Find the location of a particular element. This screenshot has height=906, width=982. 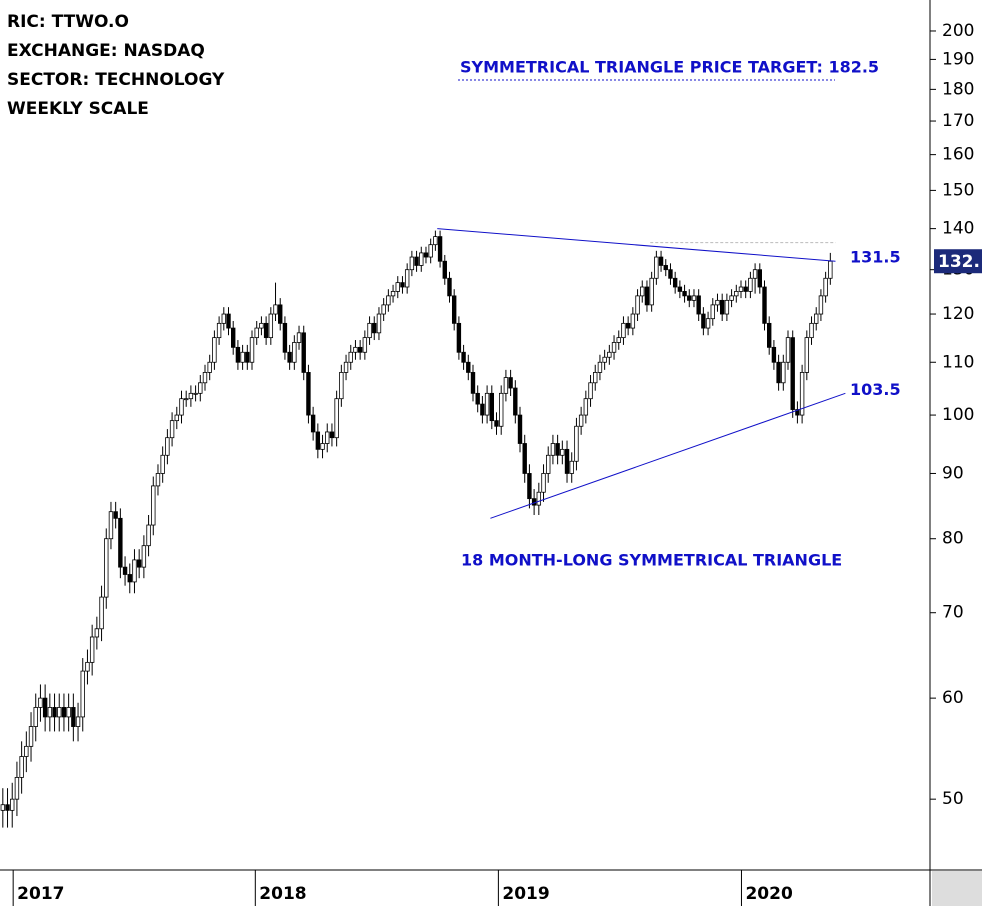

x-tick-label: 2019 is located at coordinates (525, 894).